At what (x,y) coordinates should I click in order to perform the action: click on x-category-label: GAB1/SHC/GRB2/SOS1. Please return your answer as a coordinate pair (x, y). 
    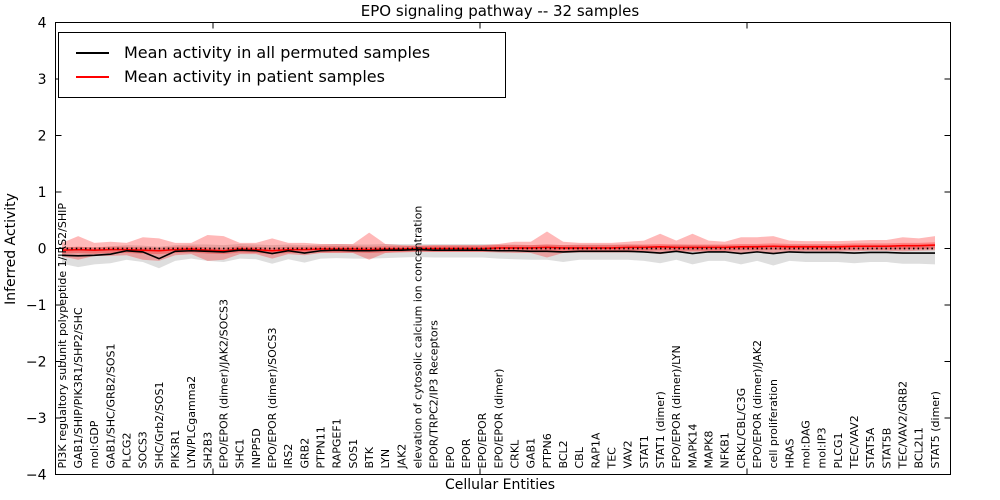
    Looking at the image, I should click on (110, 406).